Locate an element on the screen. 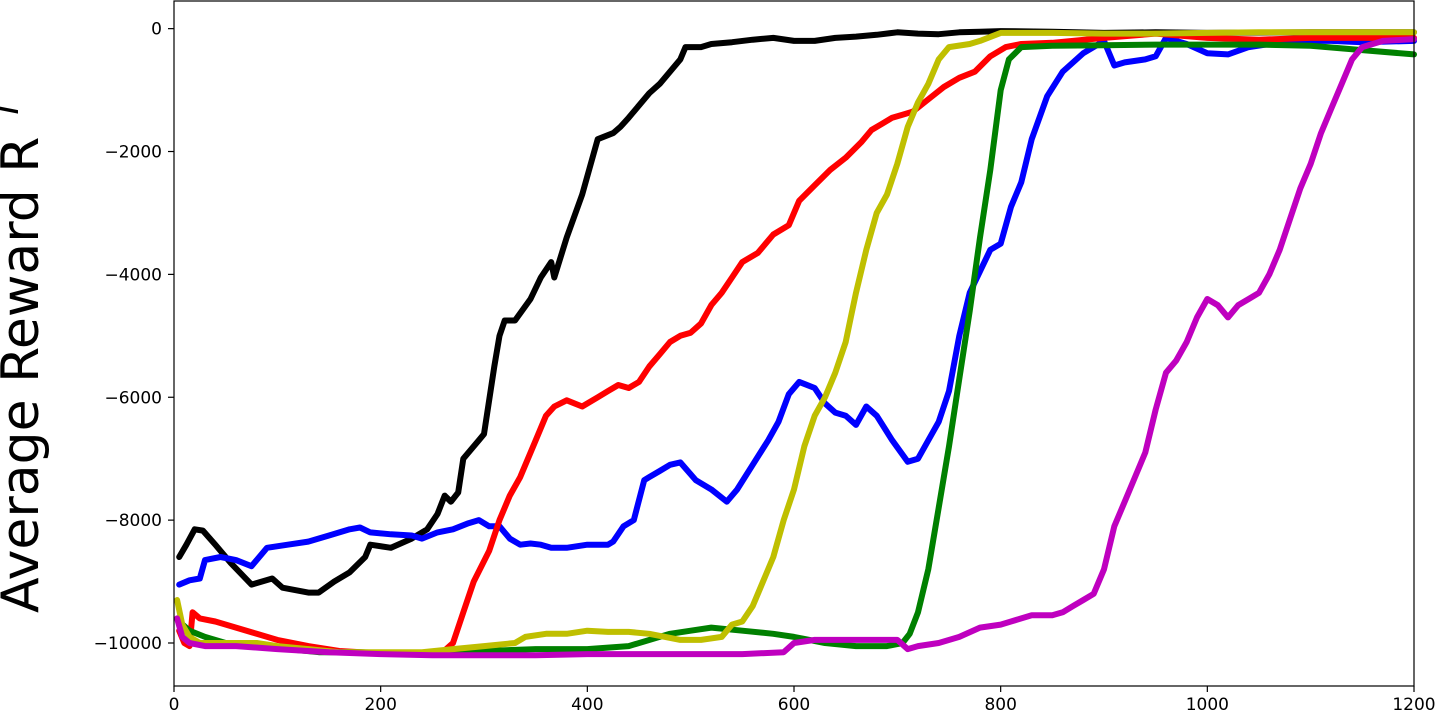 The height and width of the screenshot is (720, 1440). y-tick-label: 0 is located at coordinates (156, 30).